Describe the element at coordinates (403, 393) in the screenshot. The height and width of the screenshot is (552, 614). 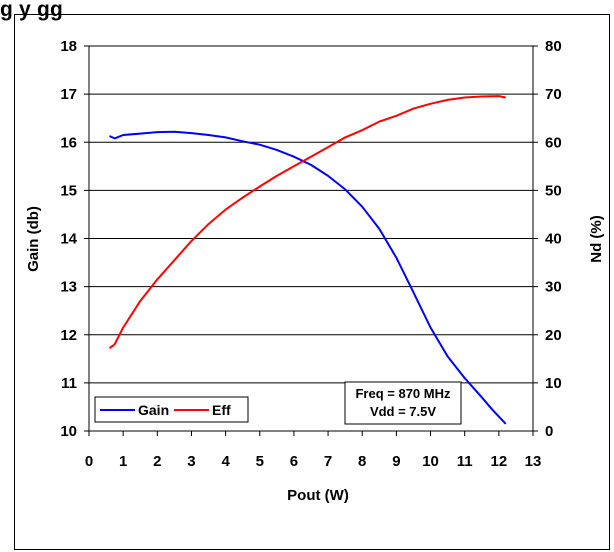
I see `annotation-line-1: Freq = 870 MHz` at that location.